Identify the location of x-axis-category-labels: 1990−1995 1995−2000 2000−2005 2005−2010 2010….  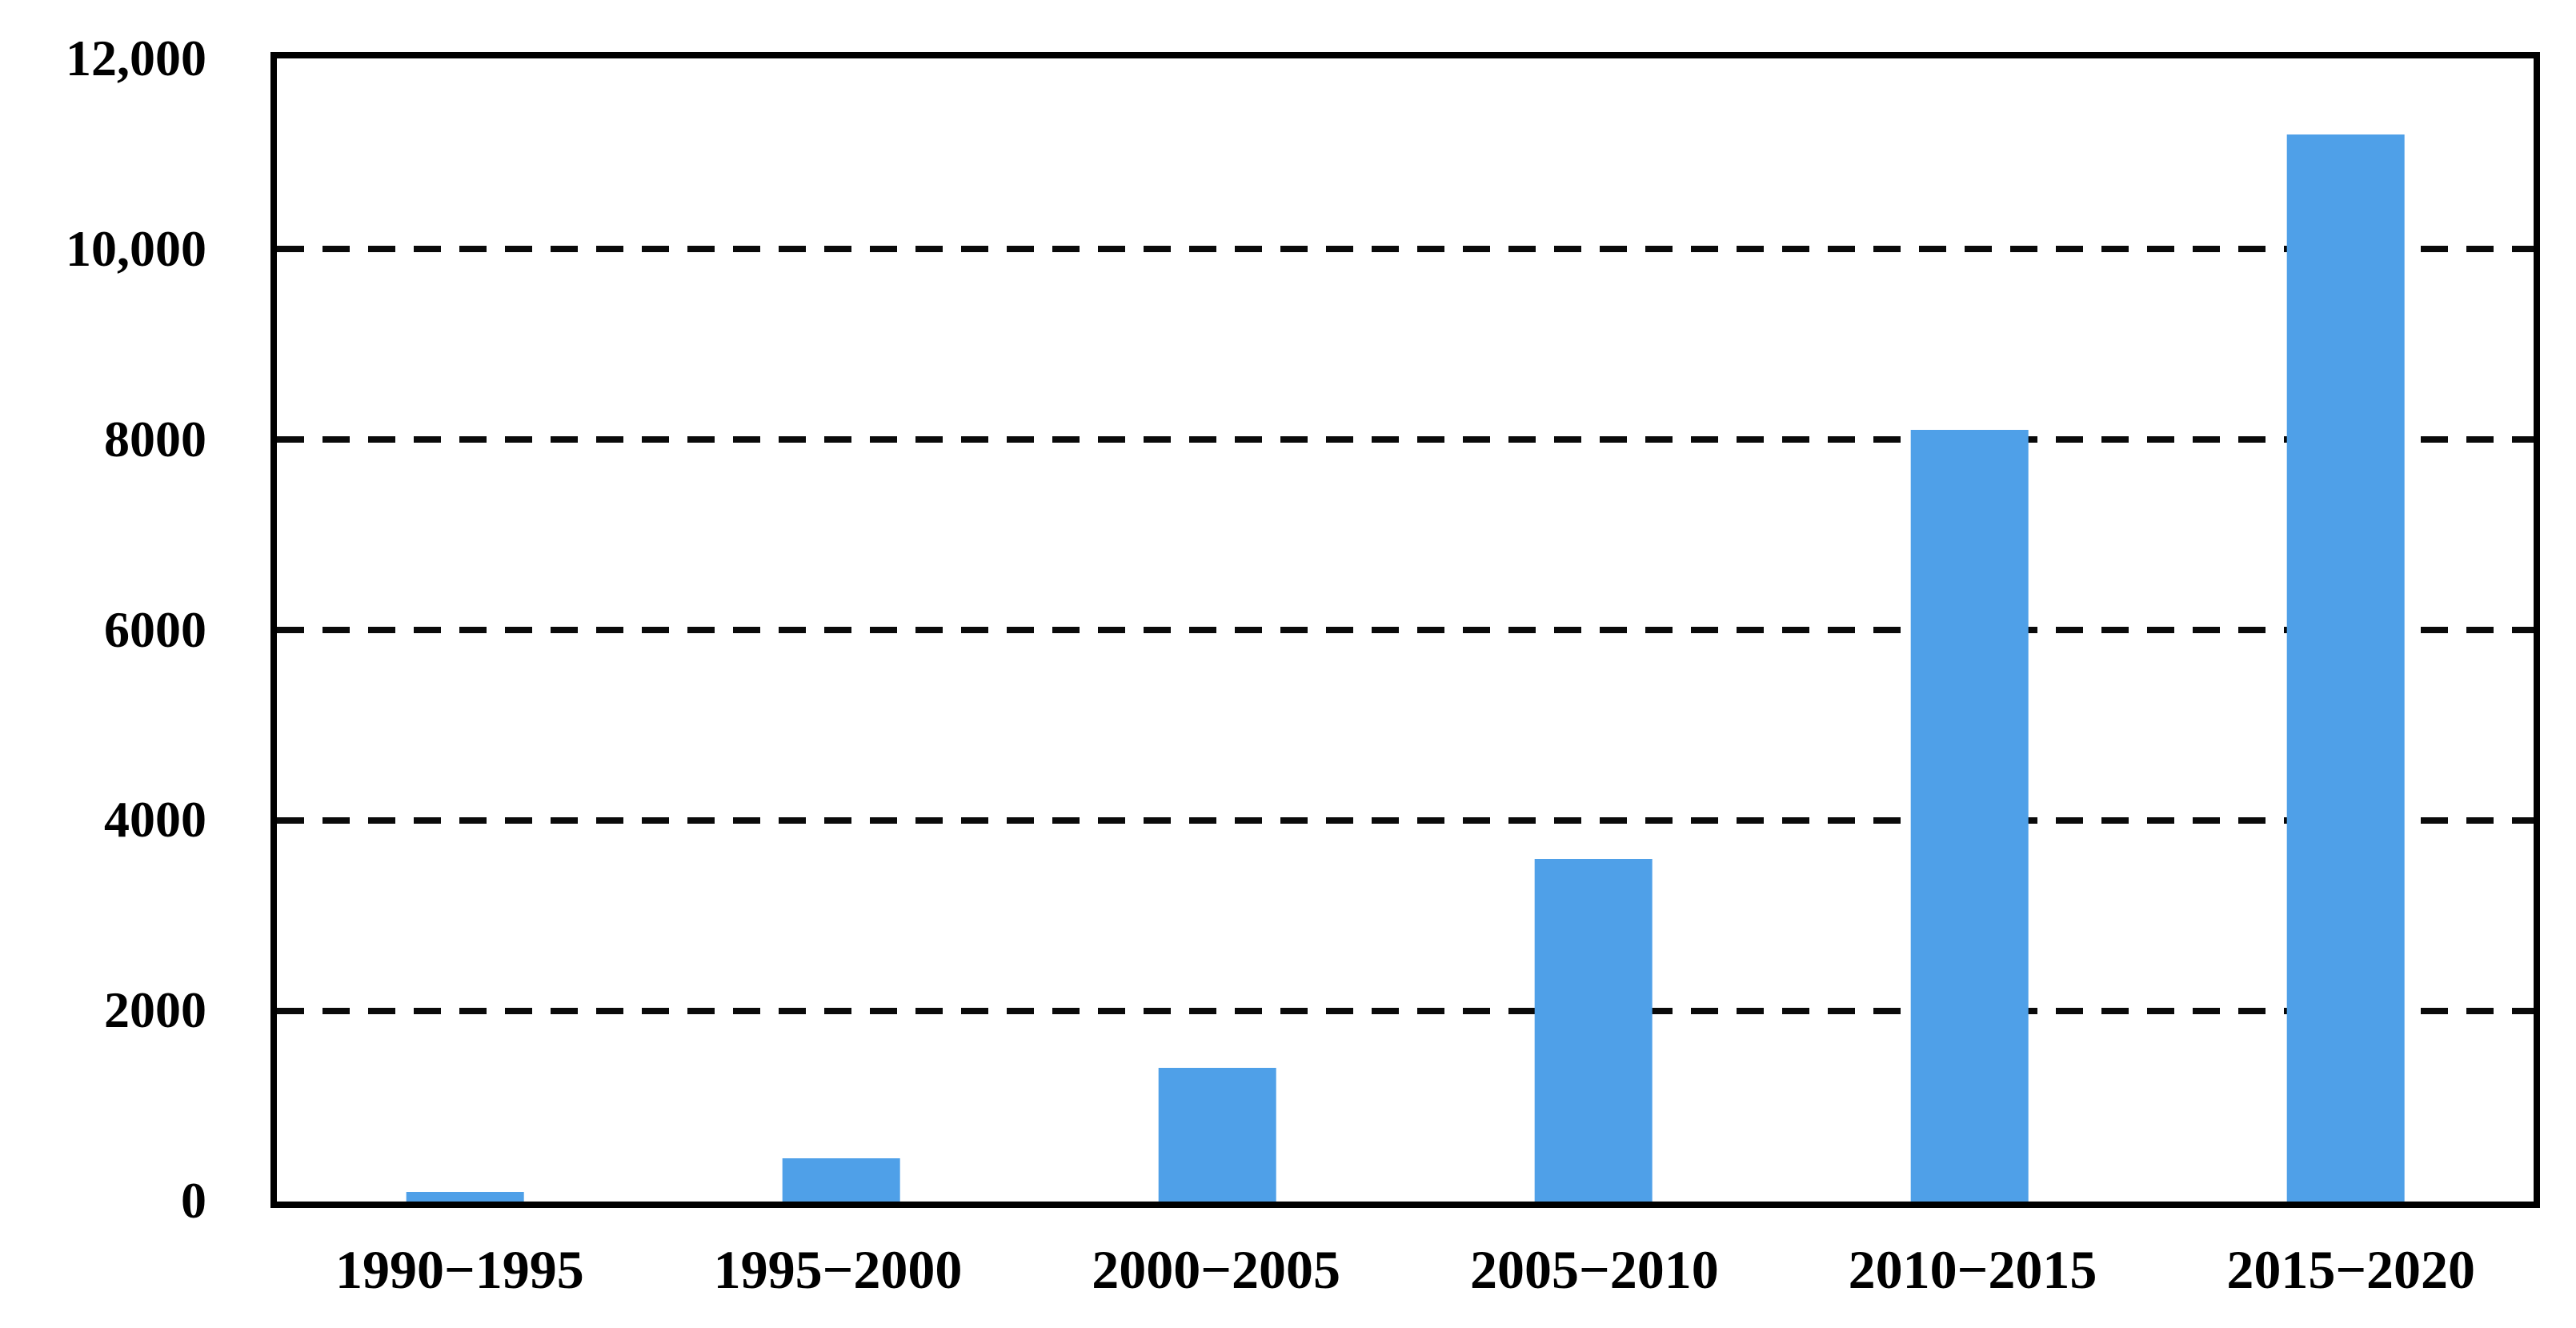
(1405, 1270).